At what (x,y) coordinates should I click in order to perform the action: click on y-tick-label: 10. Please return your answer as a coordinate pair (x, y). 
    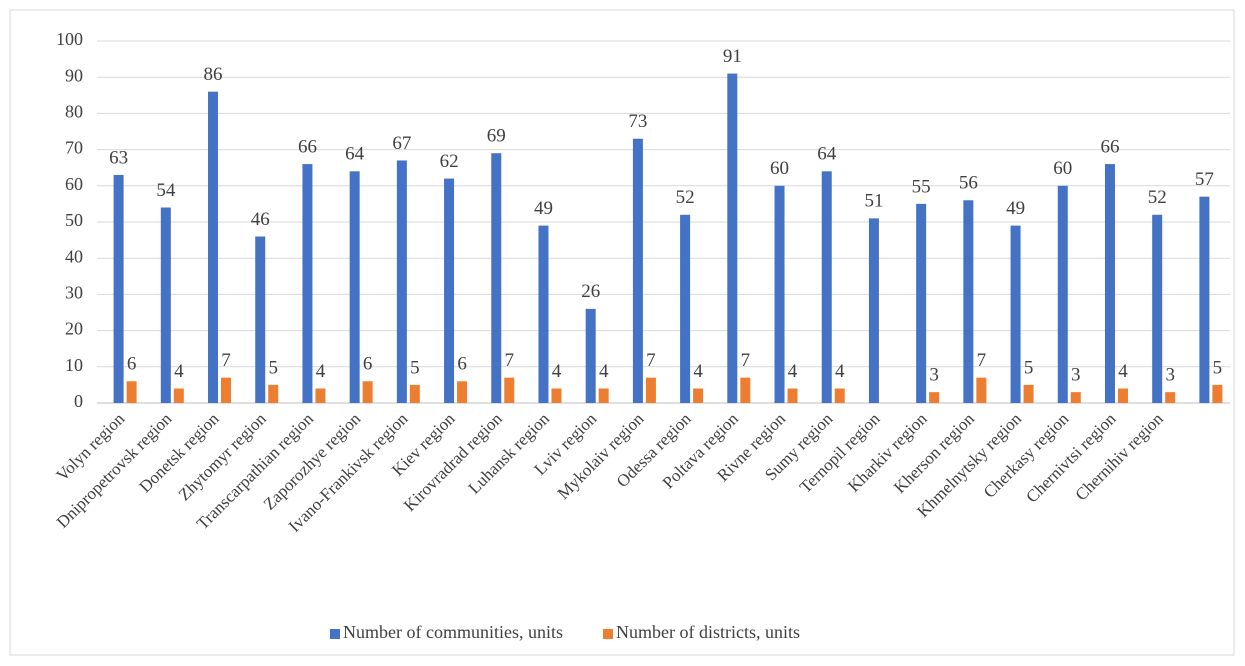
    Looking at the image, I should click on (74, 365).